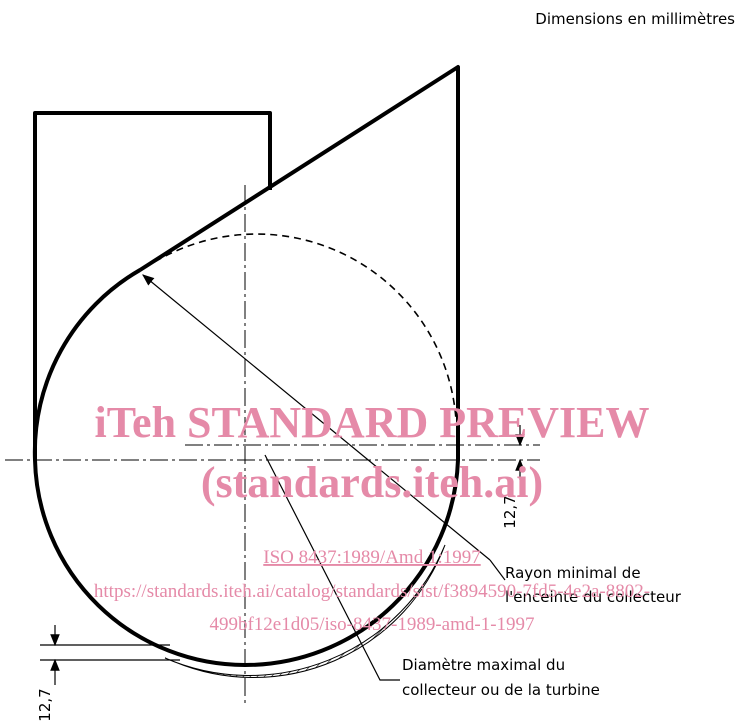 This screenshot has width=740, height=728. I want to click on dashed-arc, so click(300, 327).